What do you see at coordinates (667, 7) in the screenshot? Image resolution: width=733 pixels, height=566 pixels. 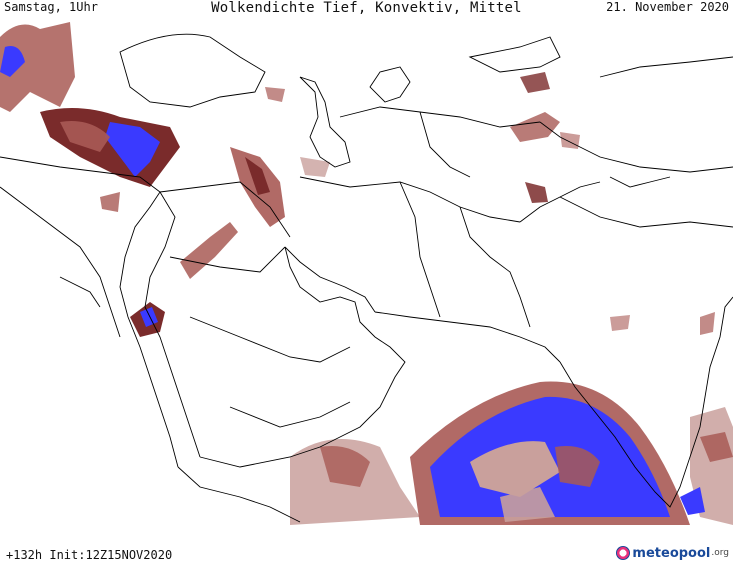 I see `header-date: 21. November 2020` at bounding box center [667, 7].